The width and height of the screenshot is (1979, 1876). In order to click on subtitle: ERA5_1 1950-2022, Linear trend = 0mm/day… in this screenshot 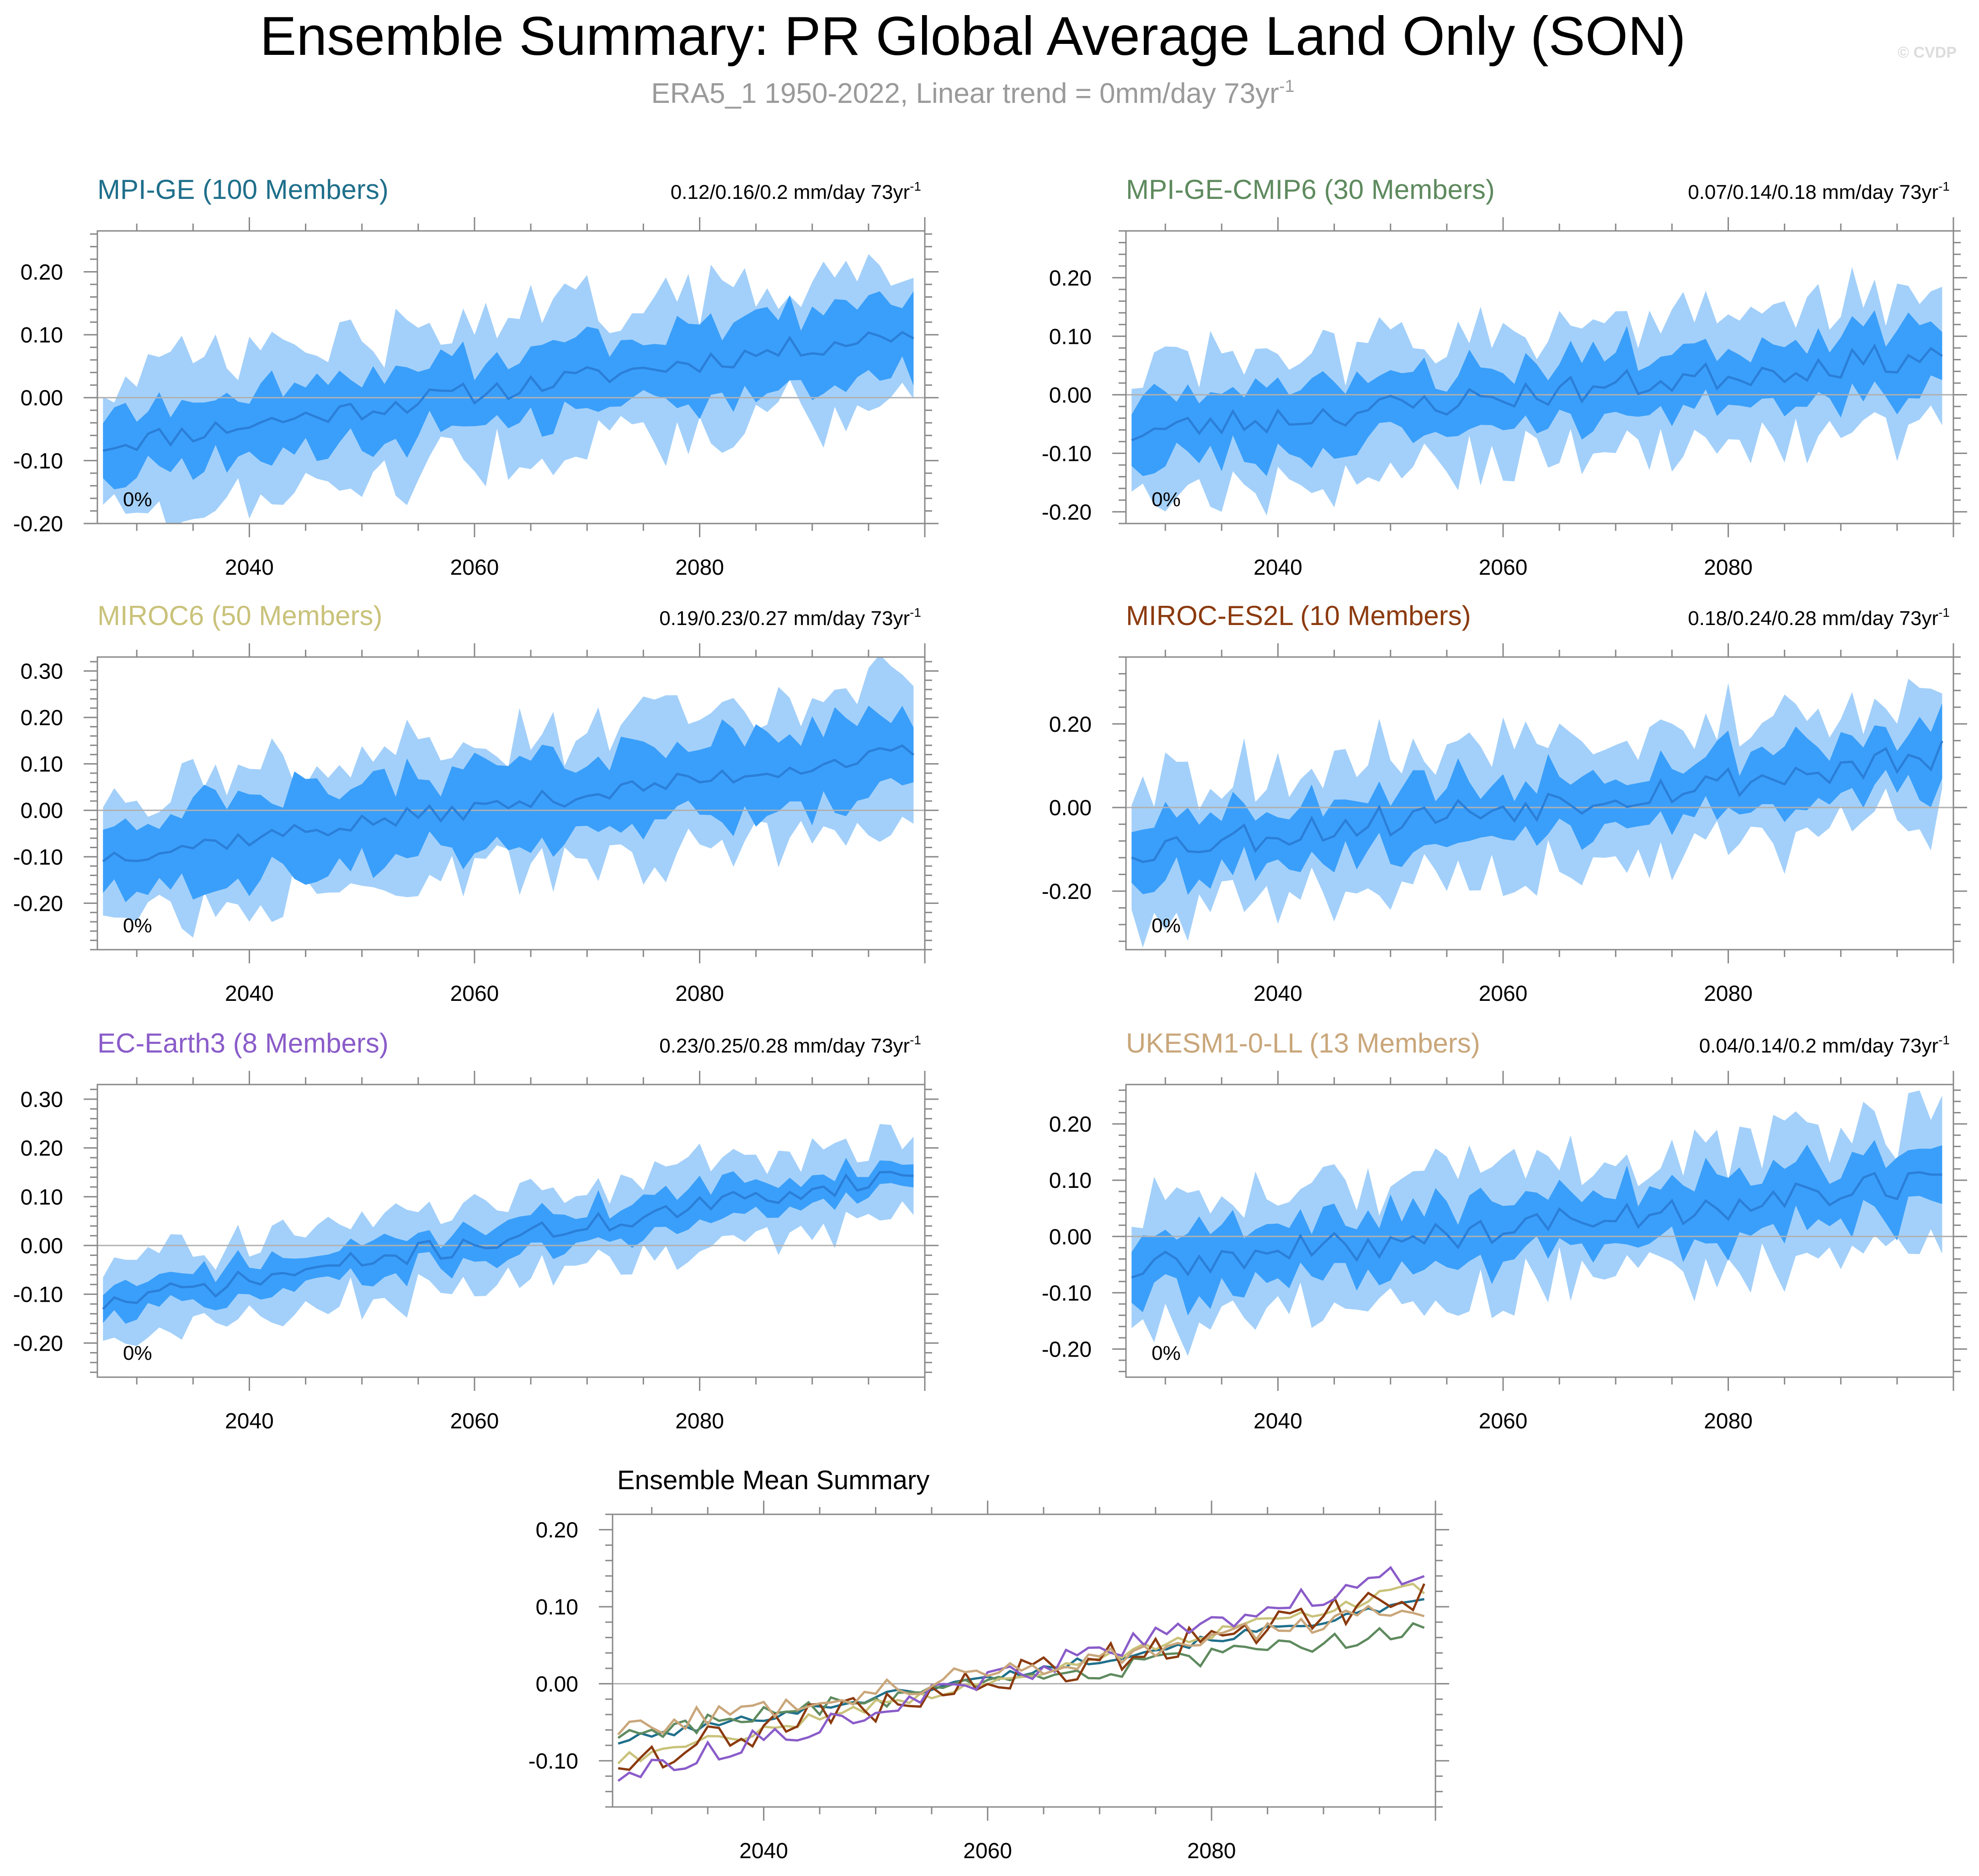, I will do `click(972, 93)`.